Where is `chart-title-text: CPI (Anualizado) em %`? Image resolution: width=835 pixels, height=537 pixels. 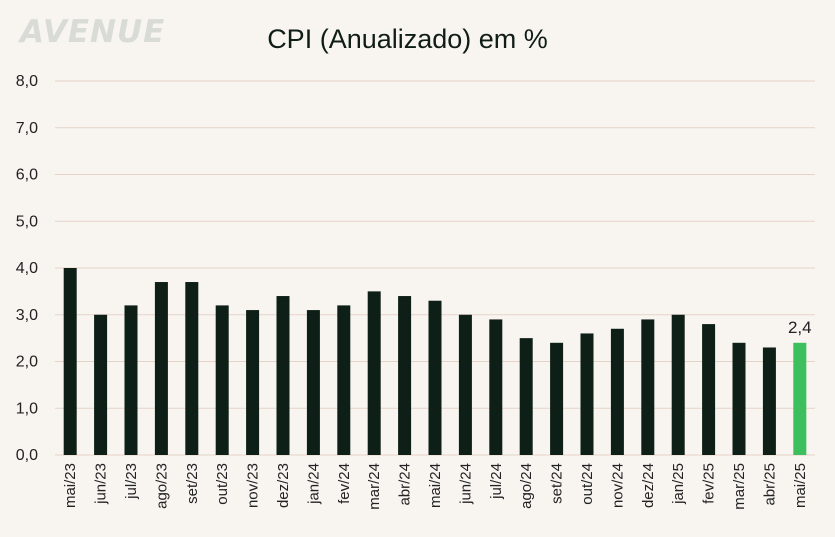
chart-title-text: CPI (Anualizado) em % is located at coordinates (407, 39).